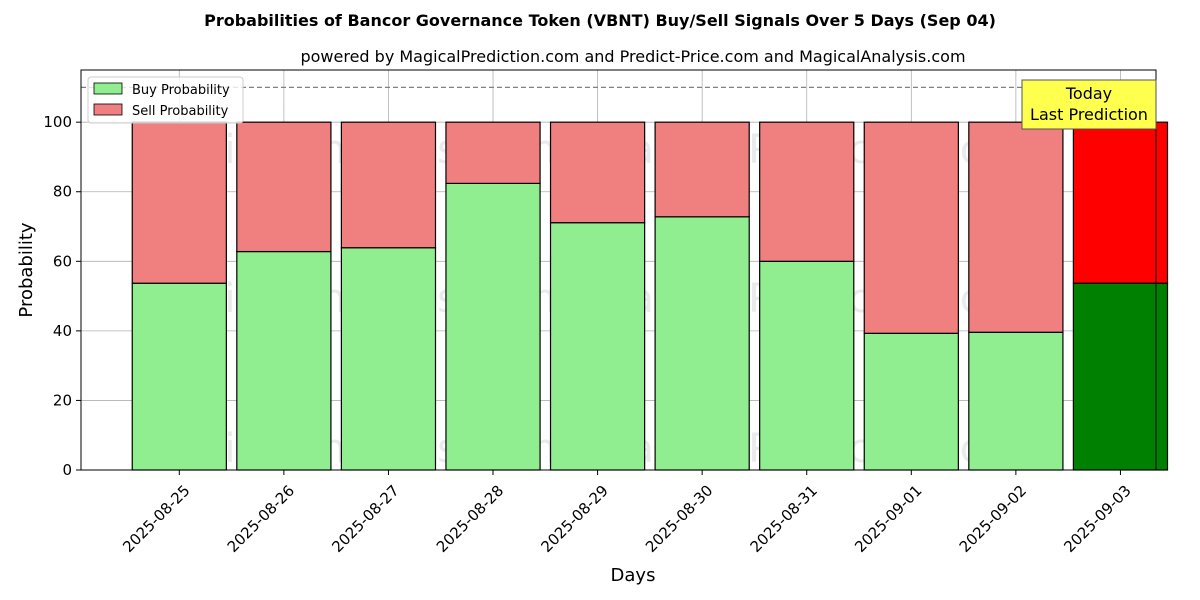 The height and width of the screenshot is (600, 1200). Describe the element at coordinates (62, 400) in the screenshot. I see `y-tick-label-1: 20` at that location.